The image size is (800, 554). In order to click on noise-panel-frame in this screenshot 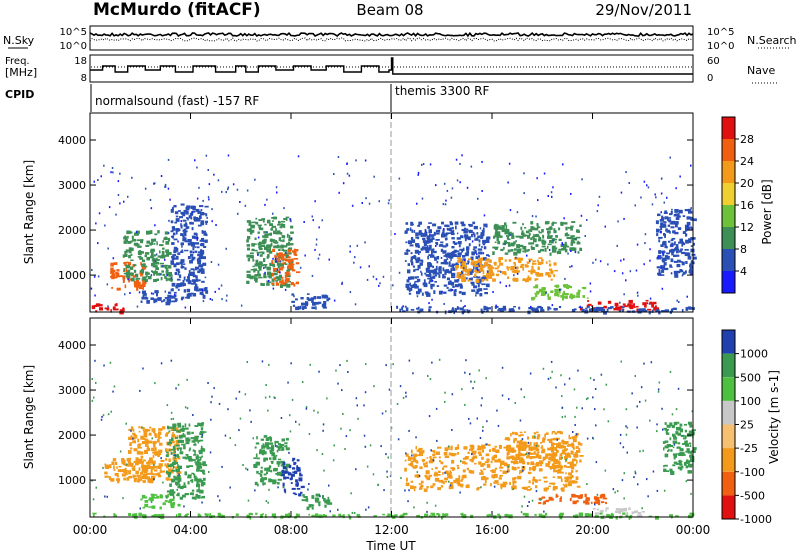, I will do `click(391, 38)`.